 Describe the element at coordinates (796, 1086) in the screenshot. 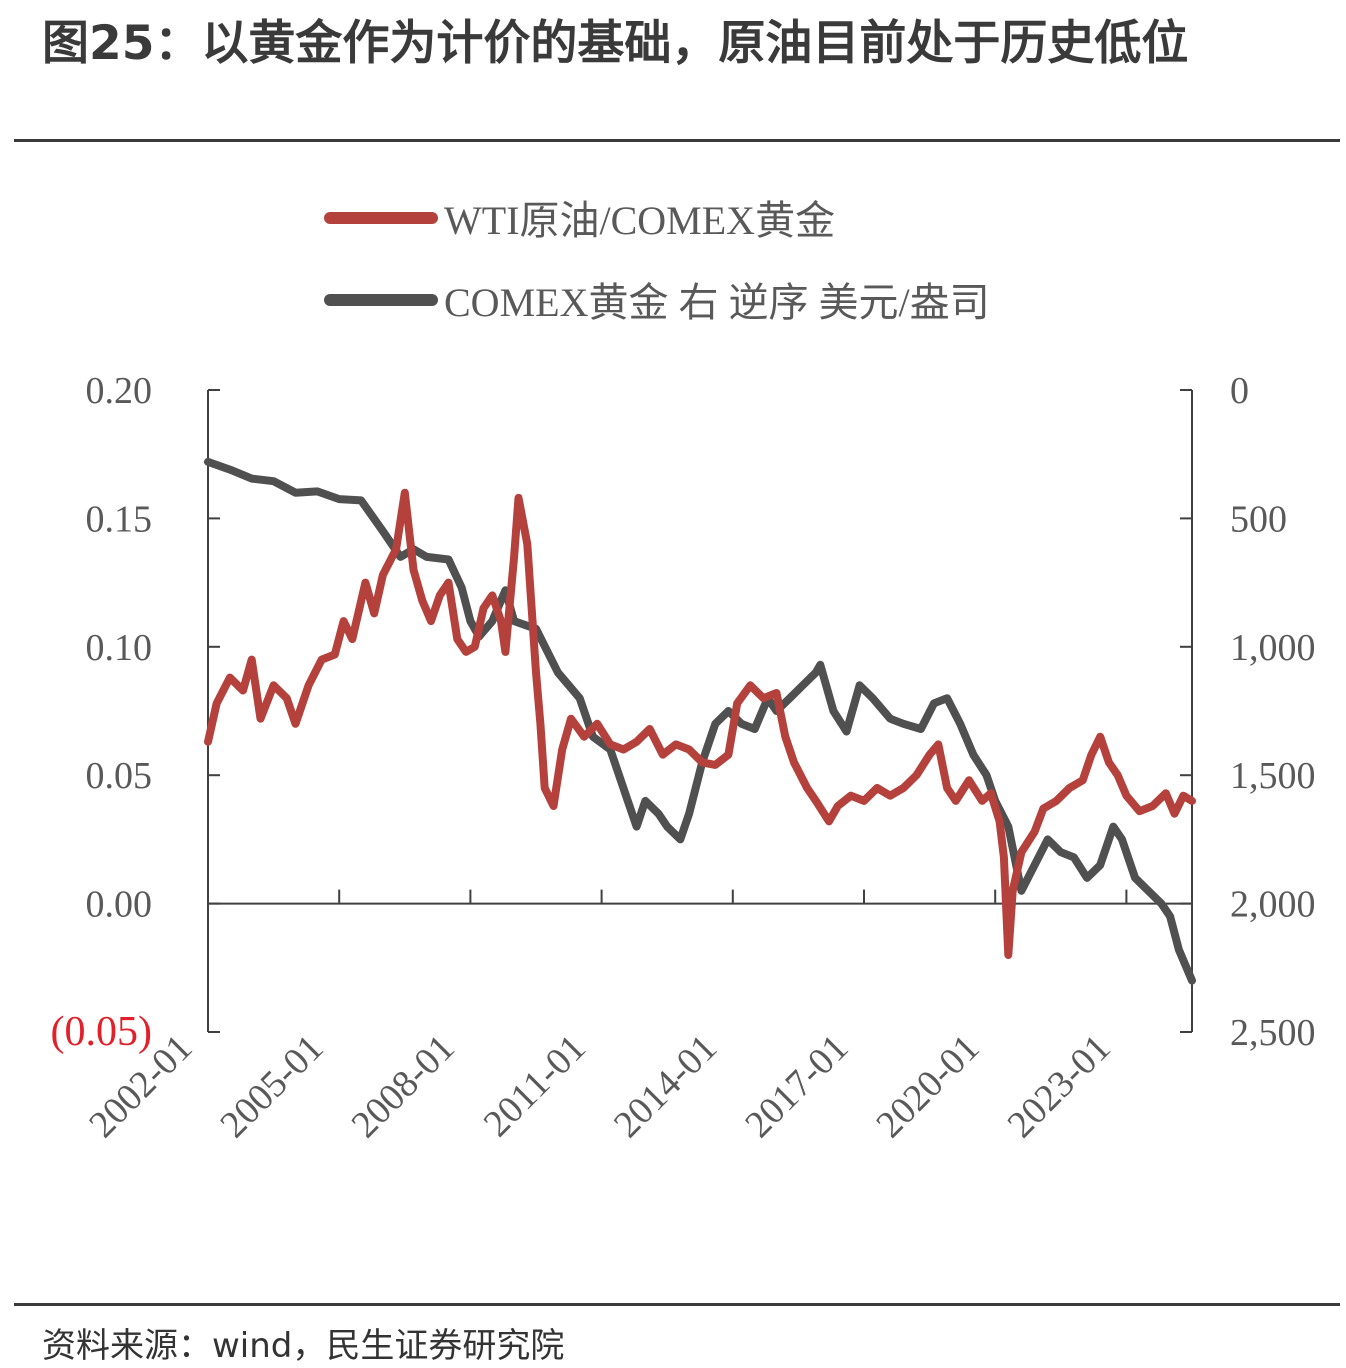

I see `x-axis-tick-label: 2017-01` at that location.